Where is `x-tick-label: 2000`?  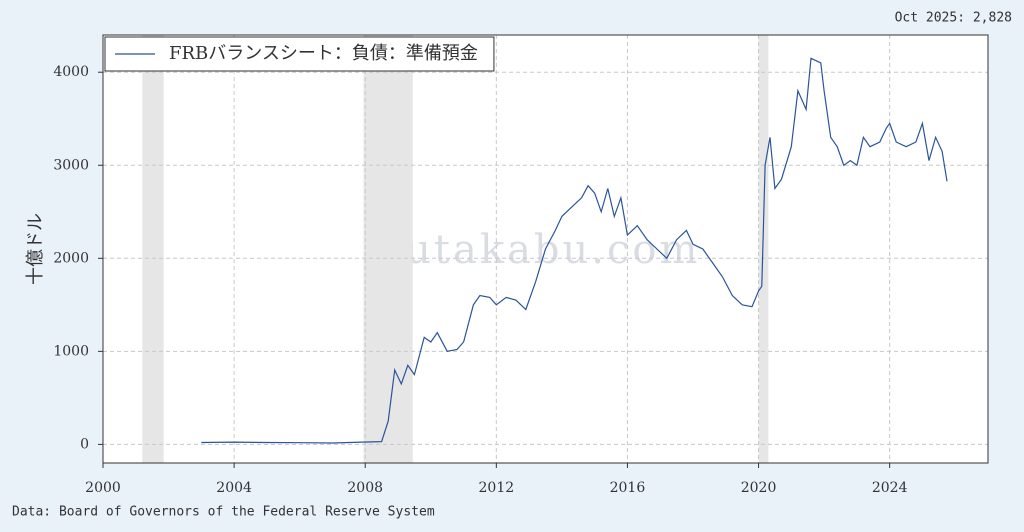 x-tick-label: 2000 is located at coordinates (103, 488).